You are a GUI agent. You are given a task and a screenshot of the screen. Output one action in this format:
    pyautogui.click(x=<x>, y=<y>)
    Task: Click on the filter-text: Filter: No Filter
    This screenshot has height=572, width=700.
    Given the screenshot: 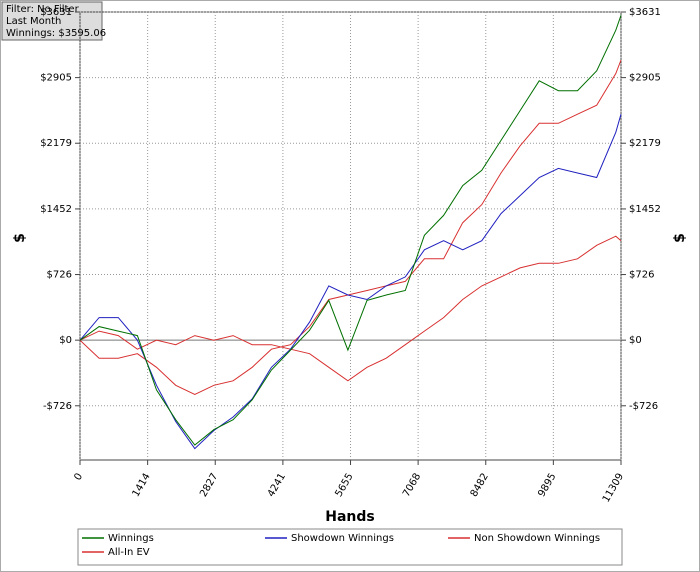 What is the action you would take?
    pyautogui.click(x=43, y=9)
    